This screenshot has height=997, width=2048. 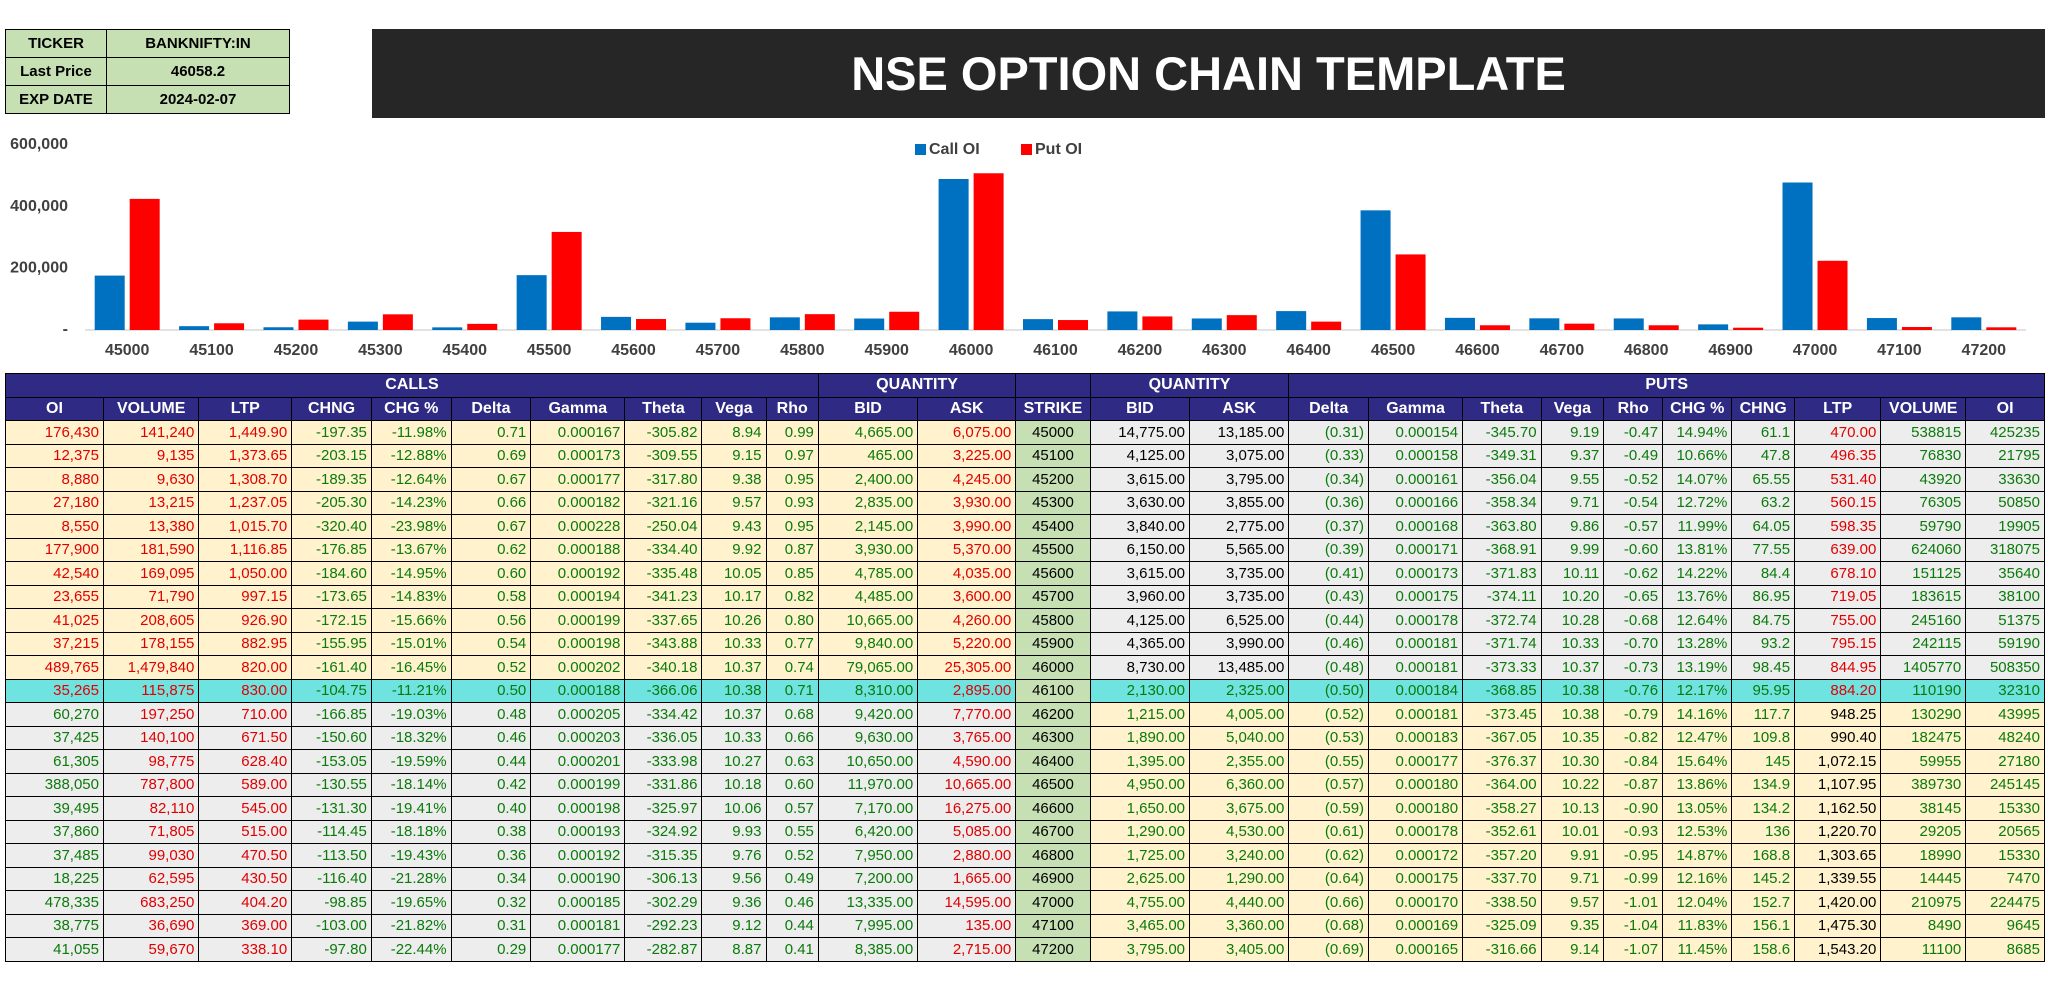 What do you see at coordinates (734, 902) in the screenshot?
I see `cell: 9.36` at bounding box center [734, 902].